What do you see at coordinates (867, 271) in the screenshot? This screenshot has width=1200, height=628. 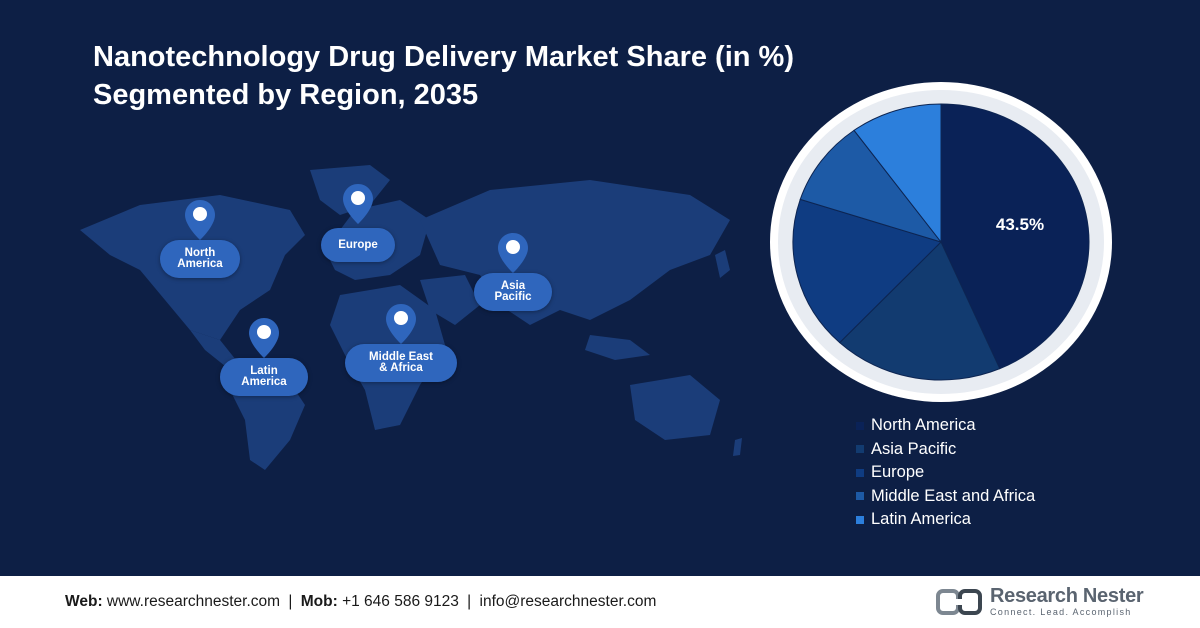 I see `pie-slice-europe` at bounding box center [867, 271].